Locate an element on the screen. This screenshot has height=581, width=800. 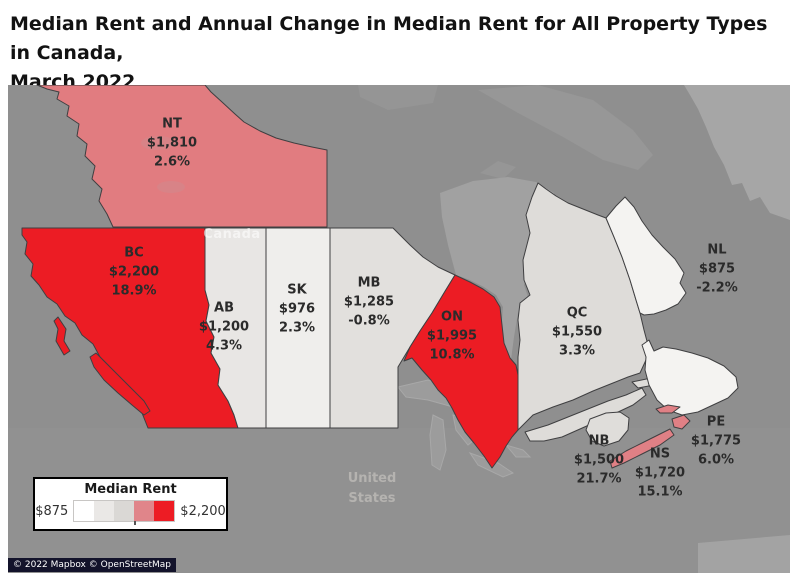
baffin-island is located at coordinates (565, 127).